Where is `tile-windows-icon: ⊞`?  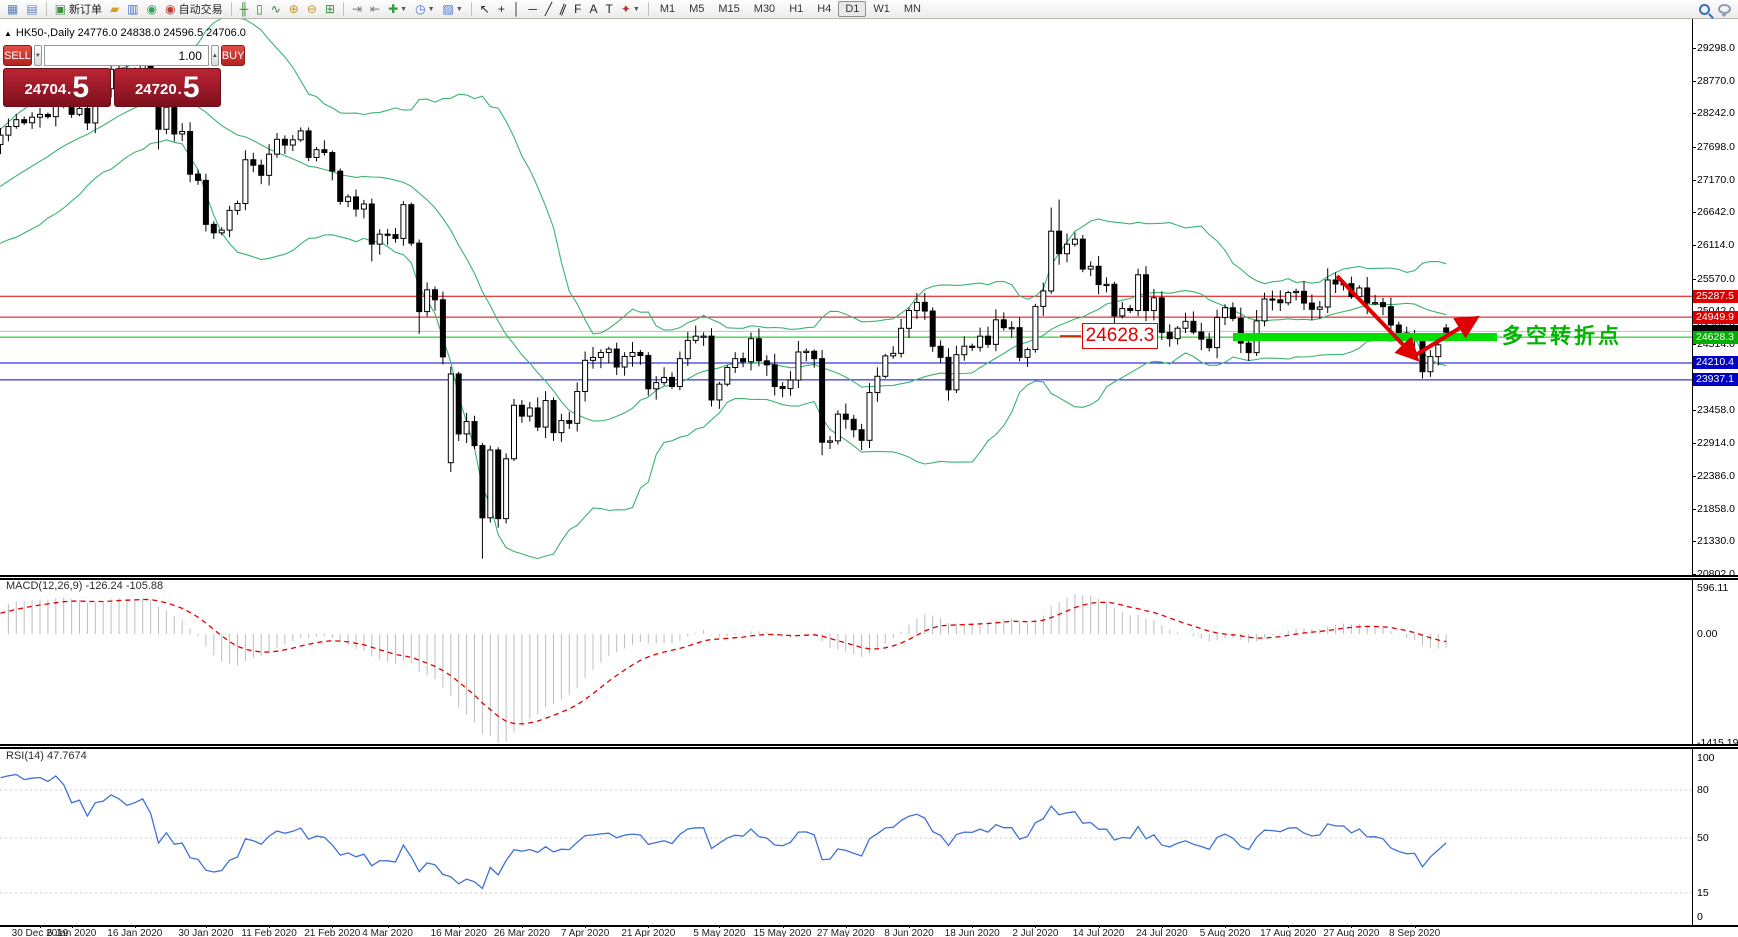 tile-windows-icon: ⊞ is located at coordinates (329, 8).